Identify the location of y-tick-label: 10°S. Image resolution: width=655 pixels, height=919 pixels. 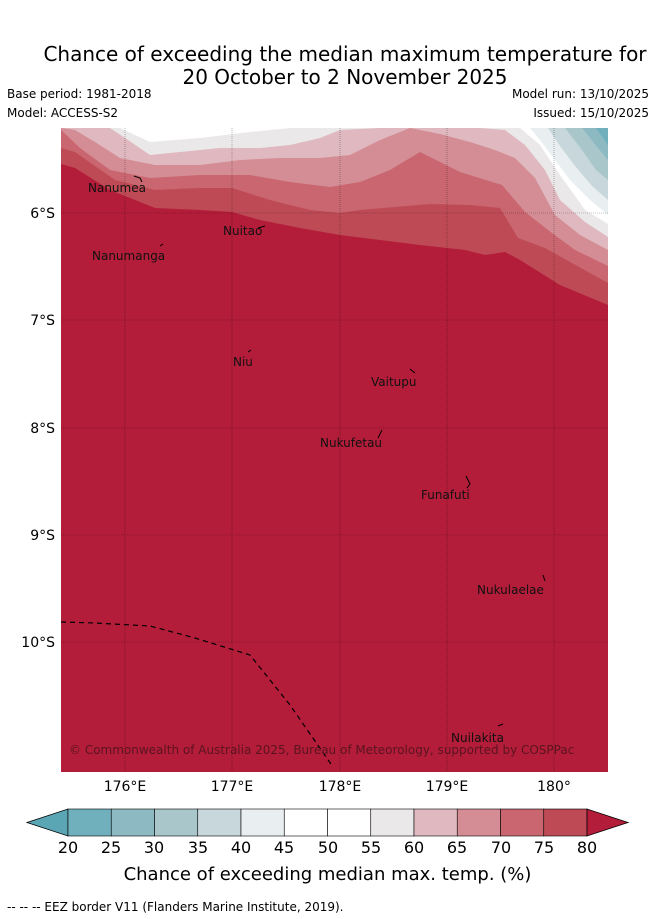
(38, 643).